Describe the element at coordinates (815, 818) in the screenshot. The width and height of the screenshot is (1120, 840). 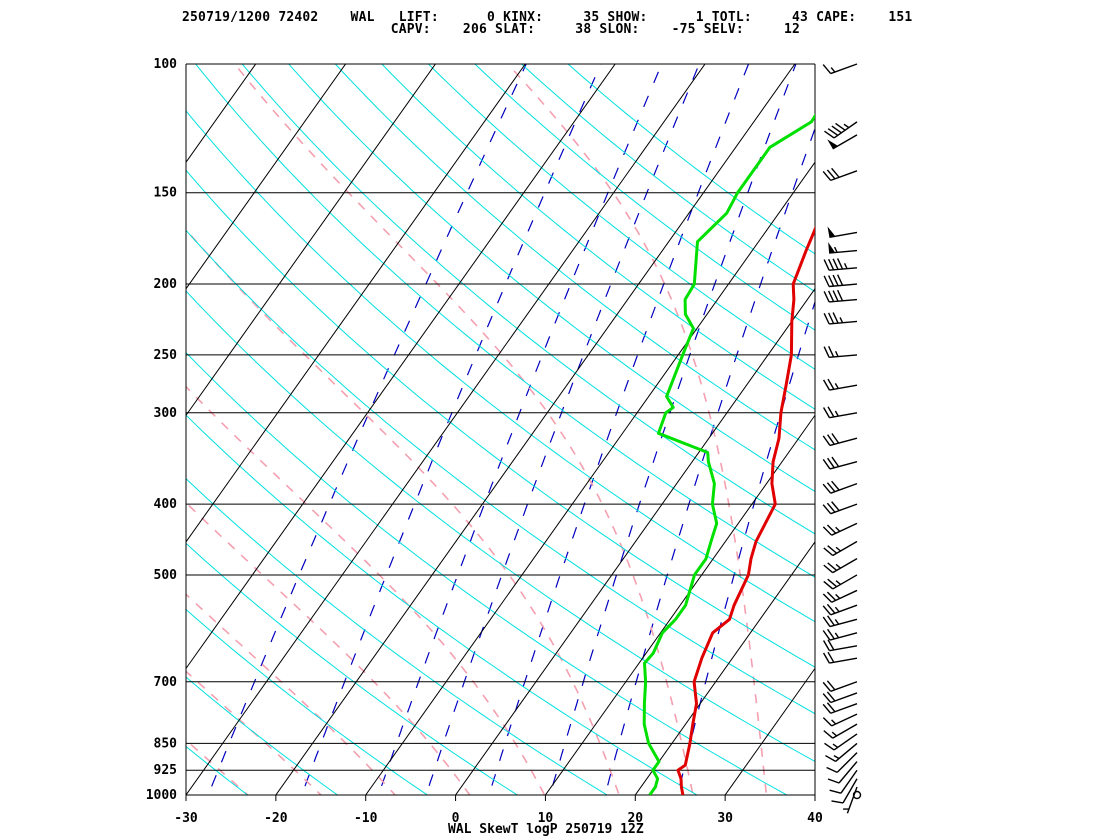
I see `temperature-tick-label: 40` at that location.